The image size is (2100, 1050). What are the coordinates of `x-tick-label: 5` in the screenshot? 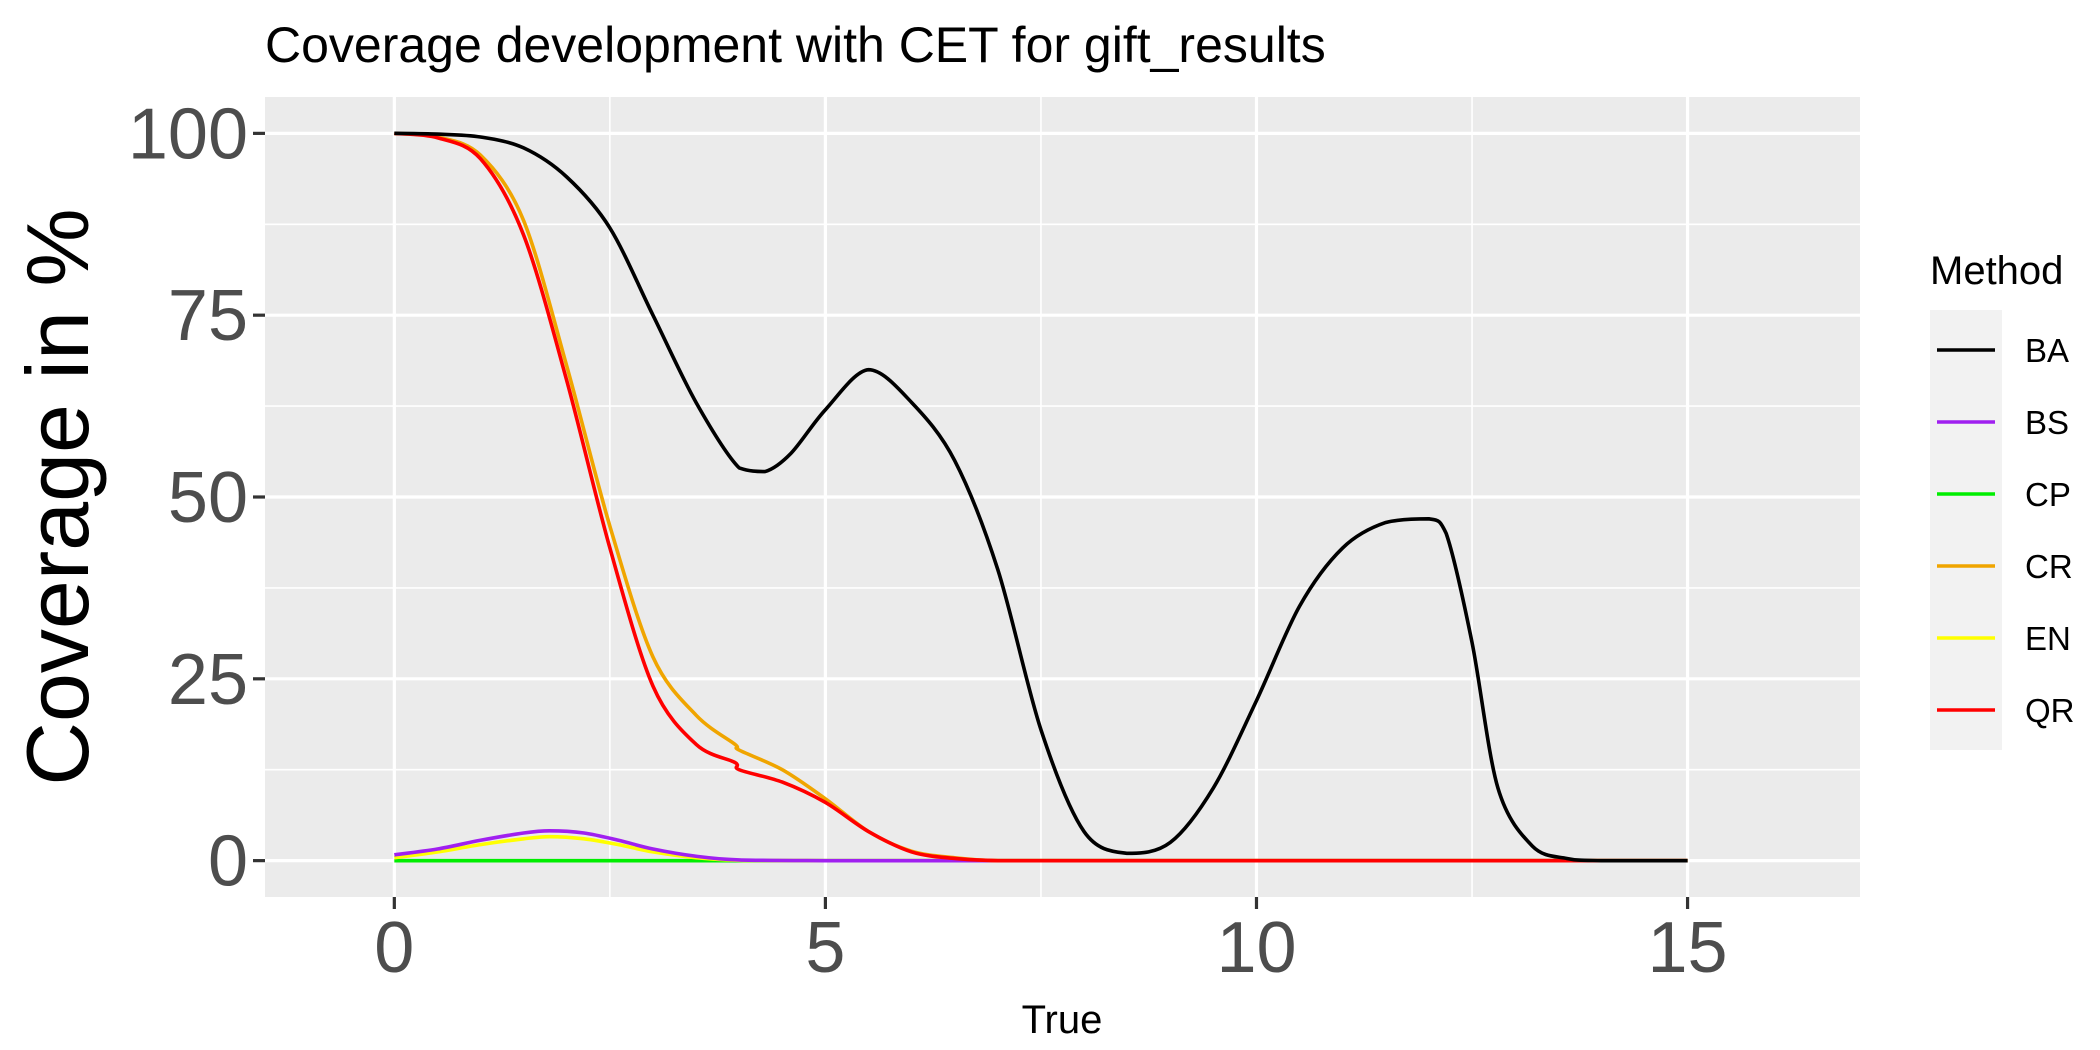 It's located at (825, 948).